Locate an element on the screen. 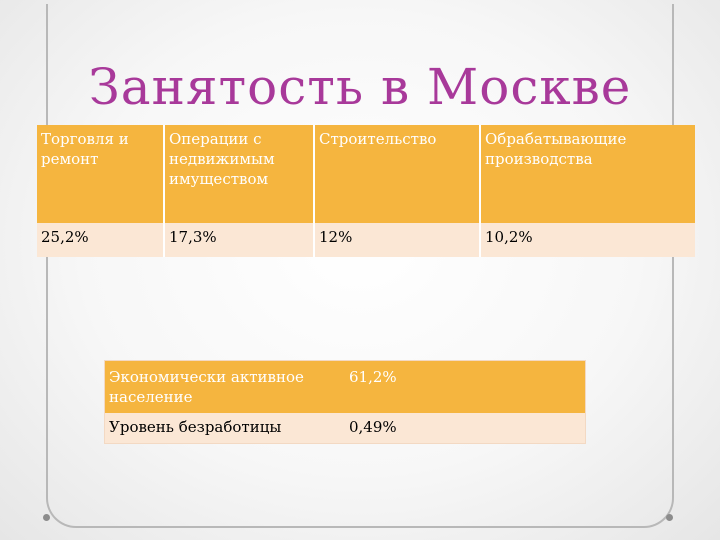 Image resolution: width=720 pixels, height=540 pixels. table-row: Уровень безработицы 0,49% is located at coordinates (345, 428).